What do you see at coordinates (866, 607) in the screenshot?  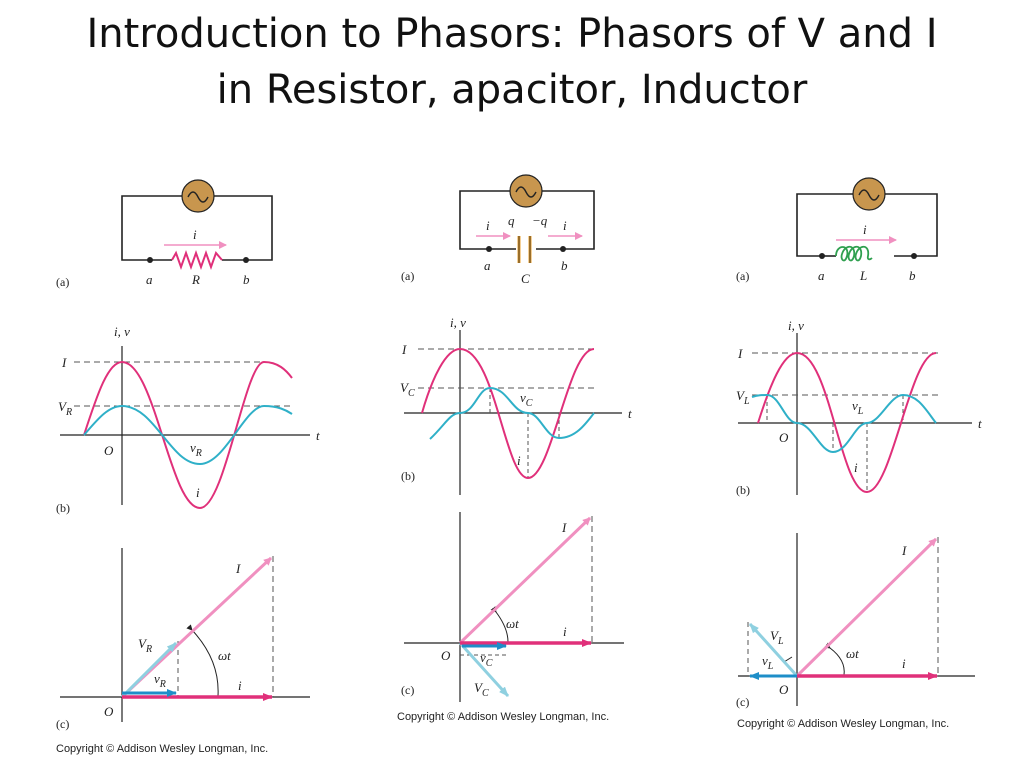 I see `current-phasor-arrow` at bounding box center [866, 607].